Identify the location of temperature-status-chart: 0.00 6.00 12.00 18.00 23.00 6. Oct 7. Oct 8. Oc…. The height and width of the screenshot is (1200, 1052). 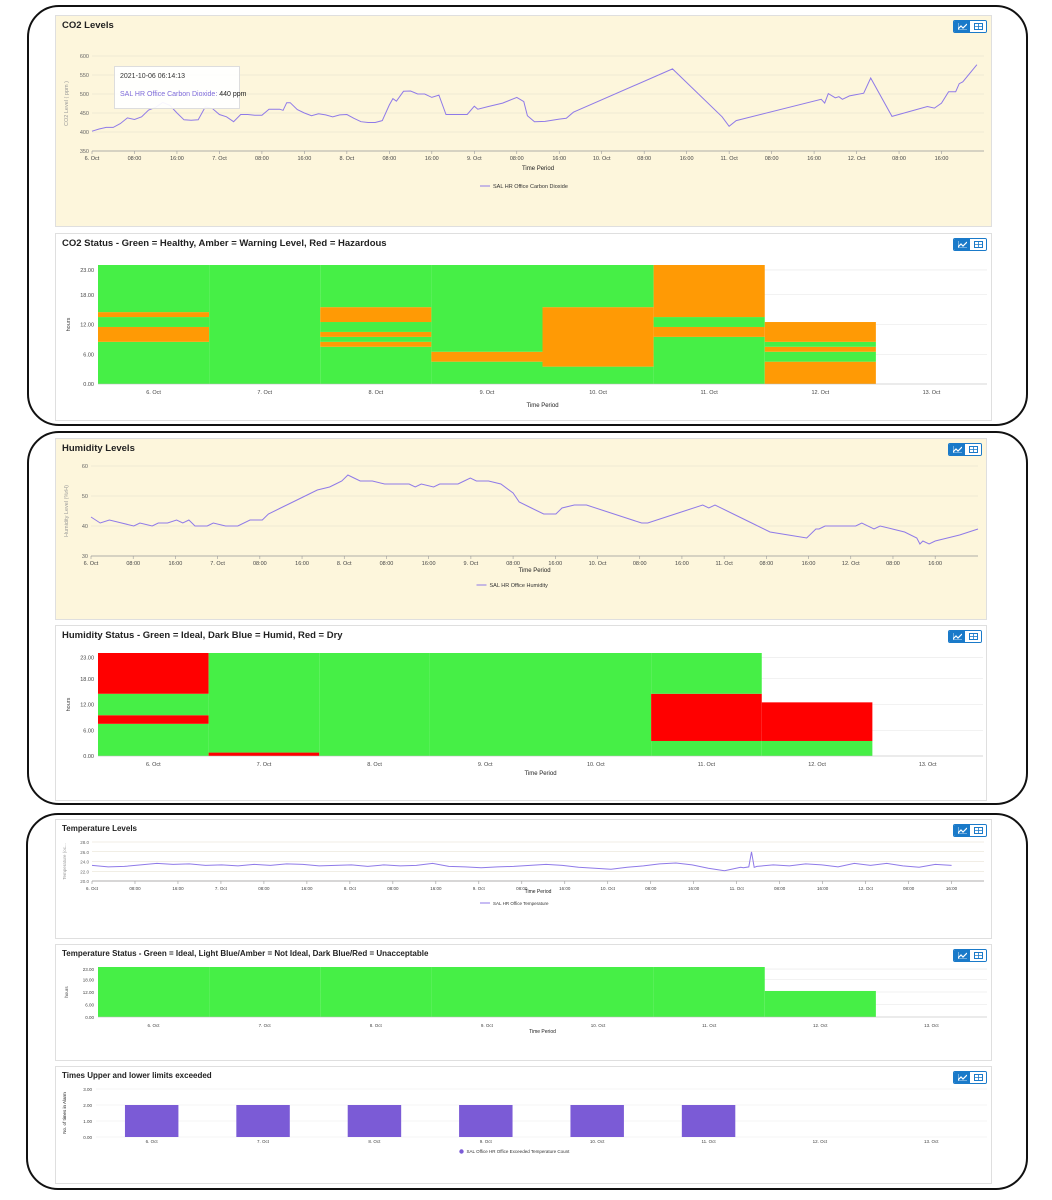
(524, 1003).